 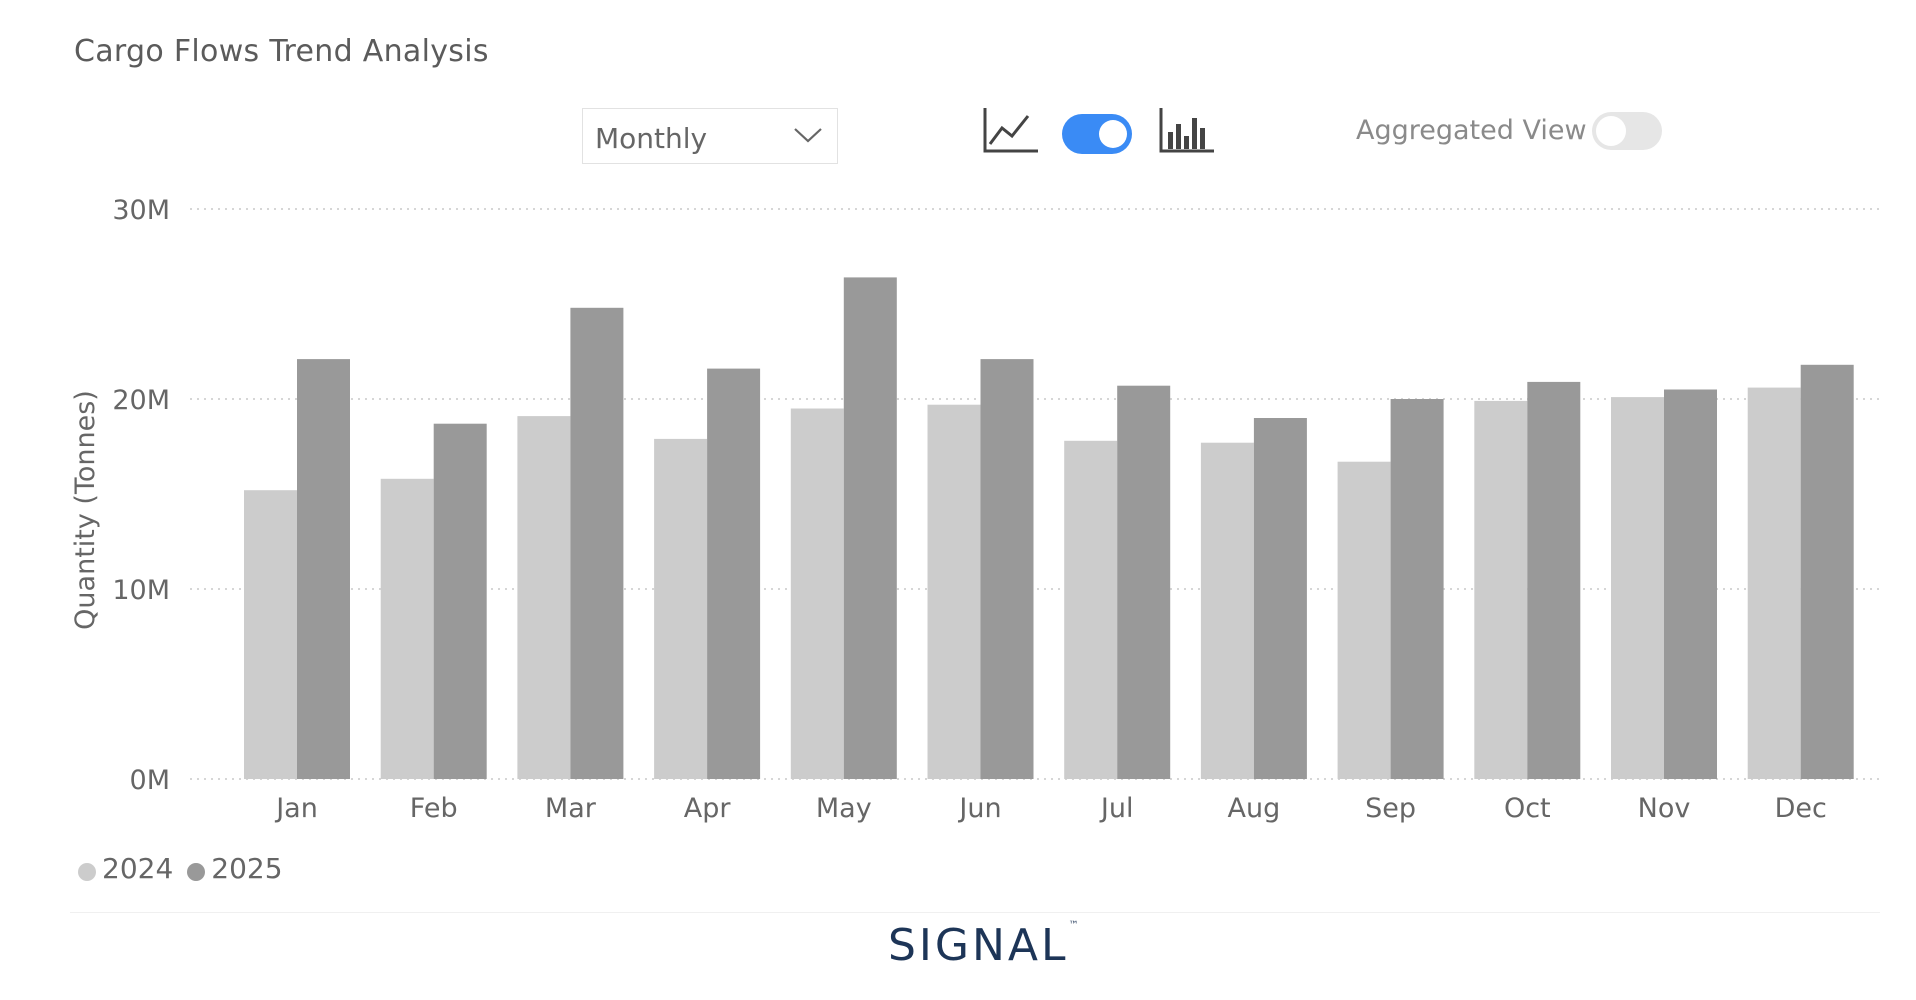 What do you see at coordinates (734, 573) in the screenshot?
I see `bar-2025-apr` at bounding box center [734, 573].